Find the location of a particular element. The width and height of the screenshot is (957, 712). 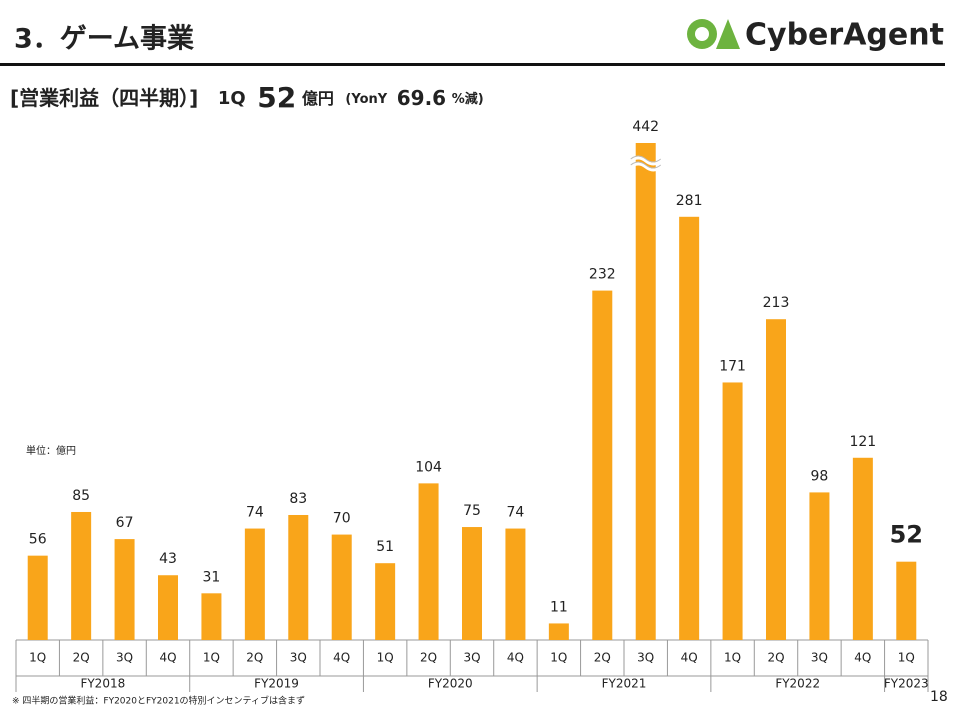

data-label: 43 is located at coordinates (168, 559).